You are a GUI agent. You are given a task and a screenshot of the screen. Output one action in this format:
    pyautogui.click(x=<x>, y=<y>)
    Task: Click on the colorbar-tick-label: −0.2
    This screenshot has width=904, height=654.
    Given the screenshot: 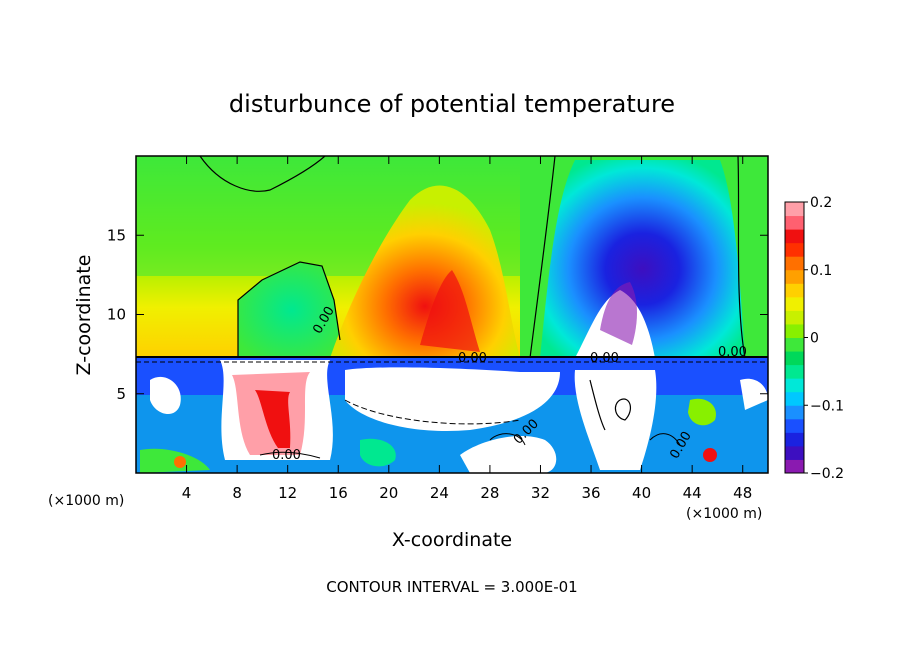 What is the action you would take?
    pyautogui.click(x=827, y=474)
    